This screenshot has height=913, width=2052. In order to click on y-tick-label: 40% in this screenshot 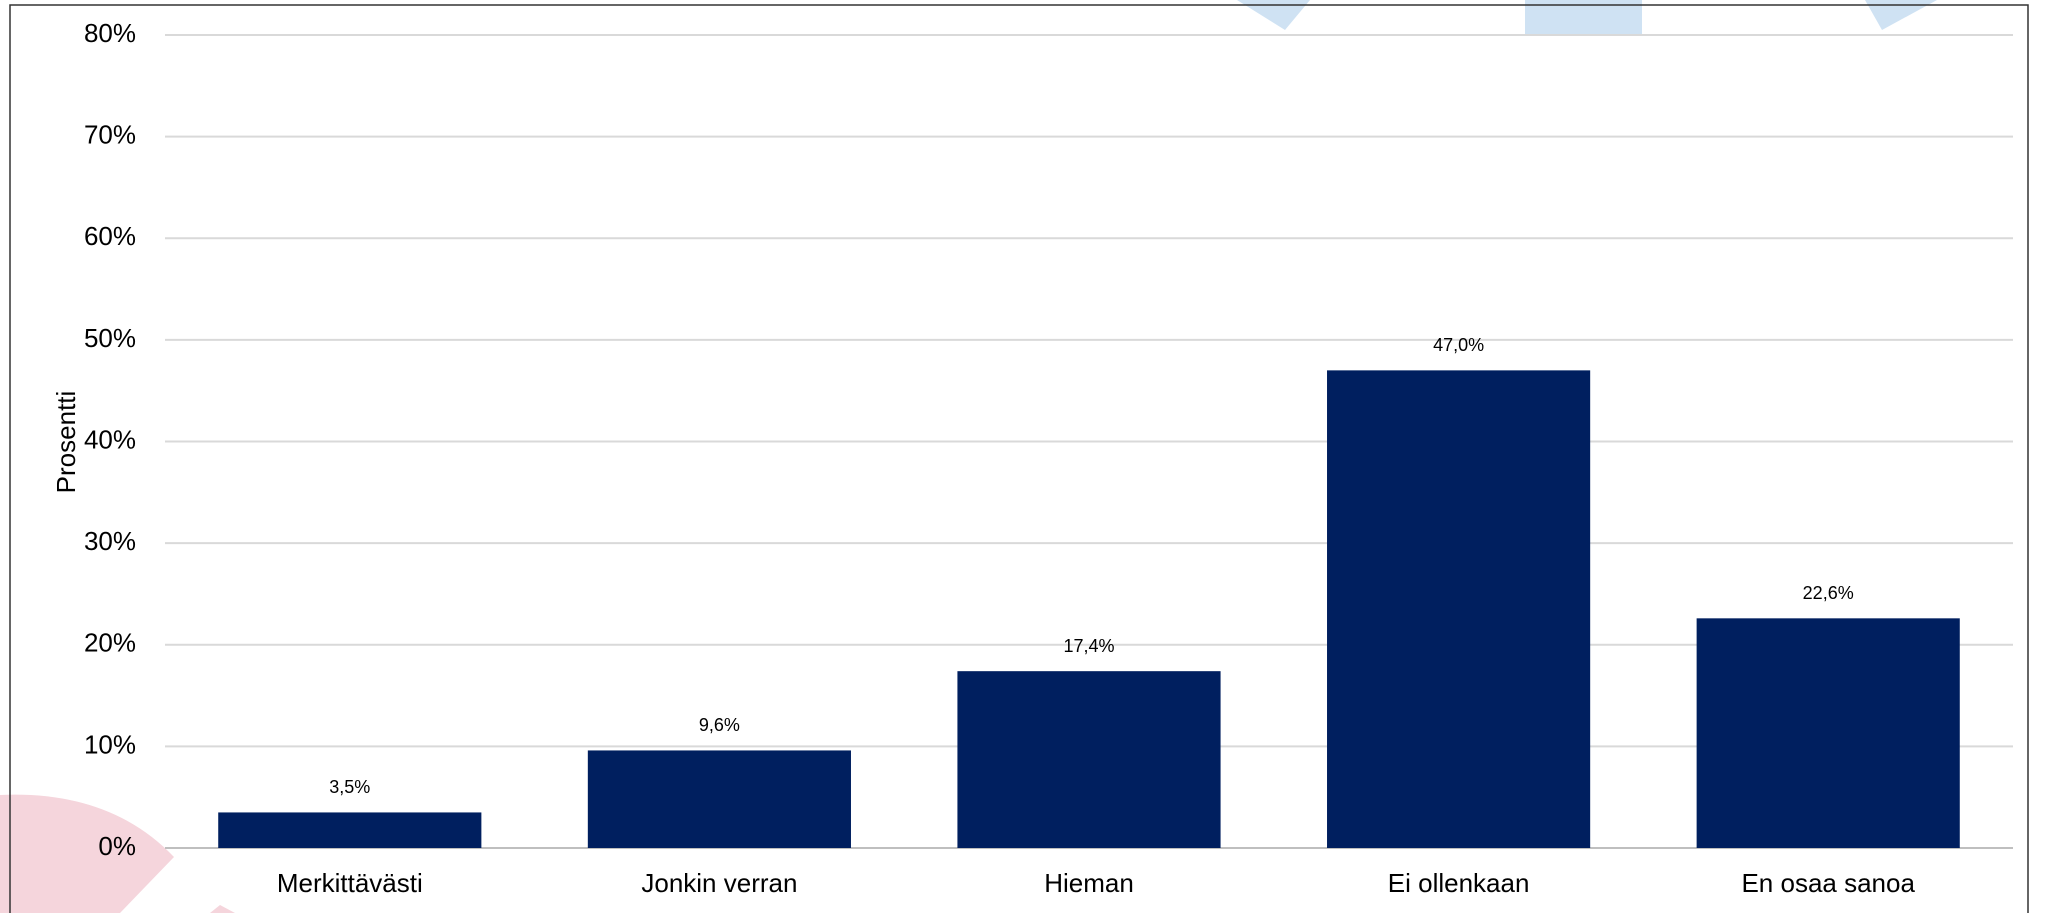, I will do `click(110, 439)`.